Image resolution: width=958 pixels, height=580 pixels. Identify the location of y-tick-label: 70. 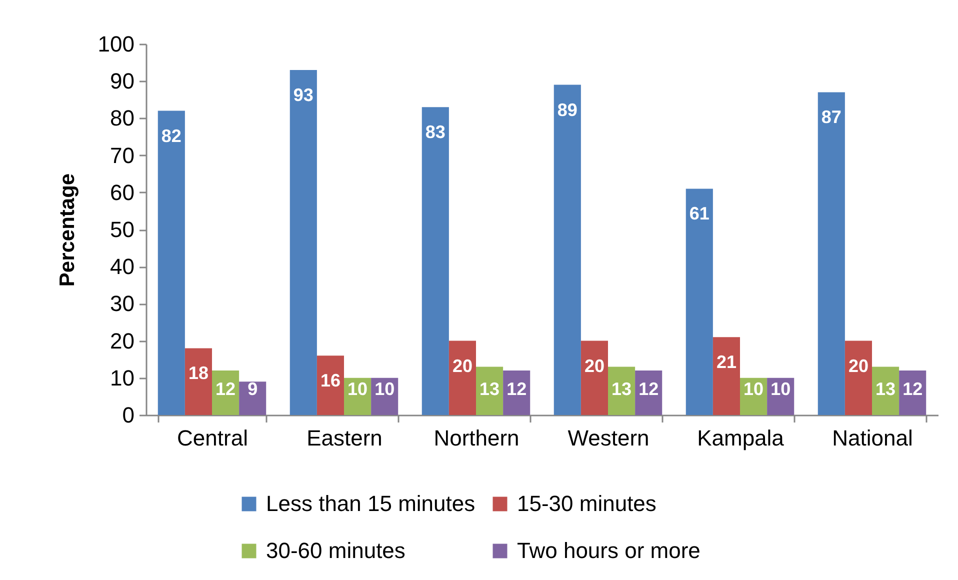
(122, 155).